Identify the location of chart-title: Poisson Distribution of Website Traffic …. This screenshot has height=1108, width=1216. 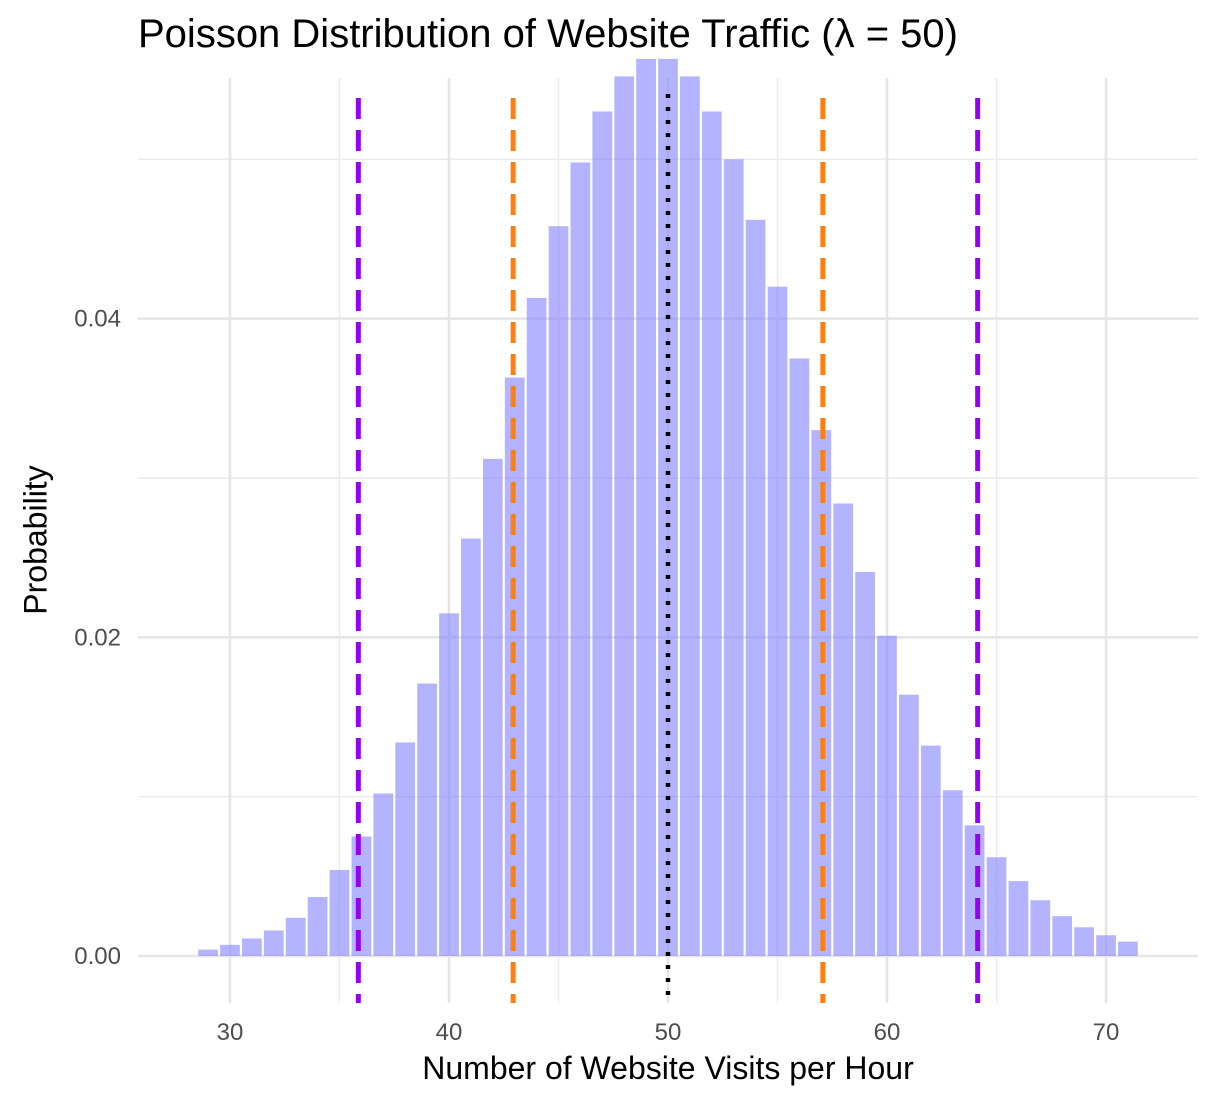
(548, 34).